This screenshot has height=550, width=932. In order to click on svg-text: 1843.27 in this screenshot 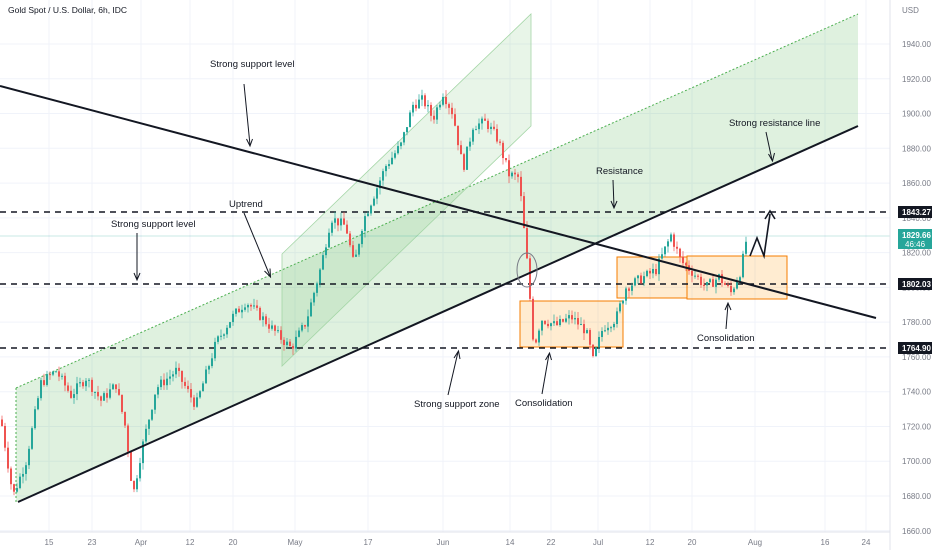, I will do `click(916, 212)`.